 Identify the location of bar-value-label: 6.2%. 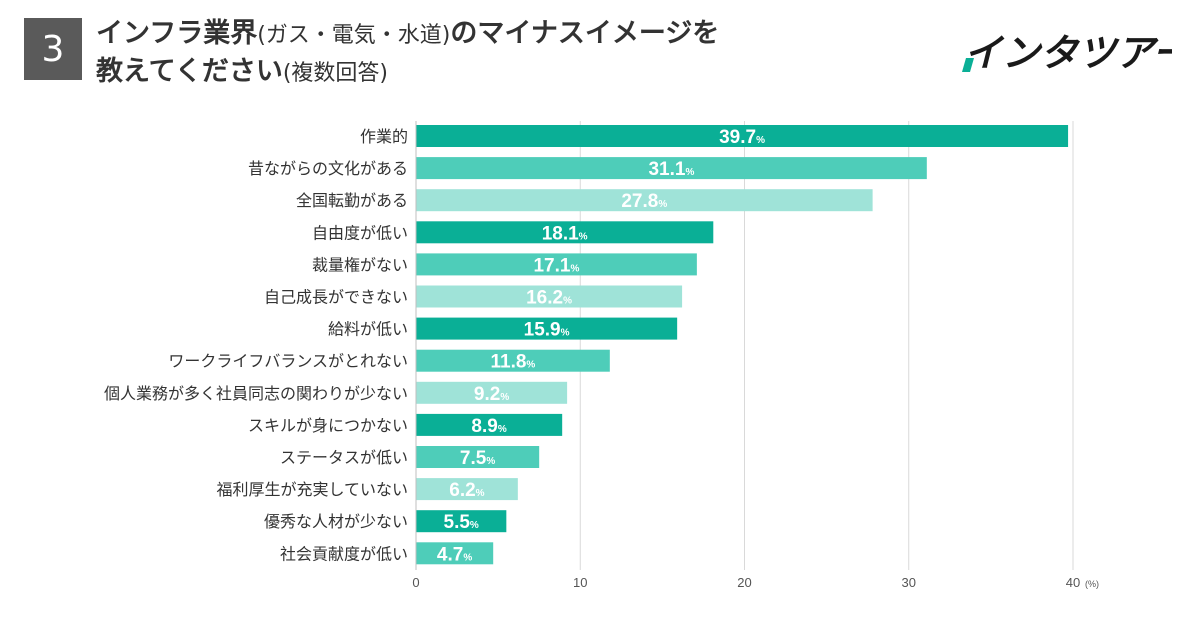
(466, 490).